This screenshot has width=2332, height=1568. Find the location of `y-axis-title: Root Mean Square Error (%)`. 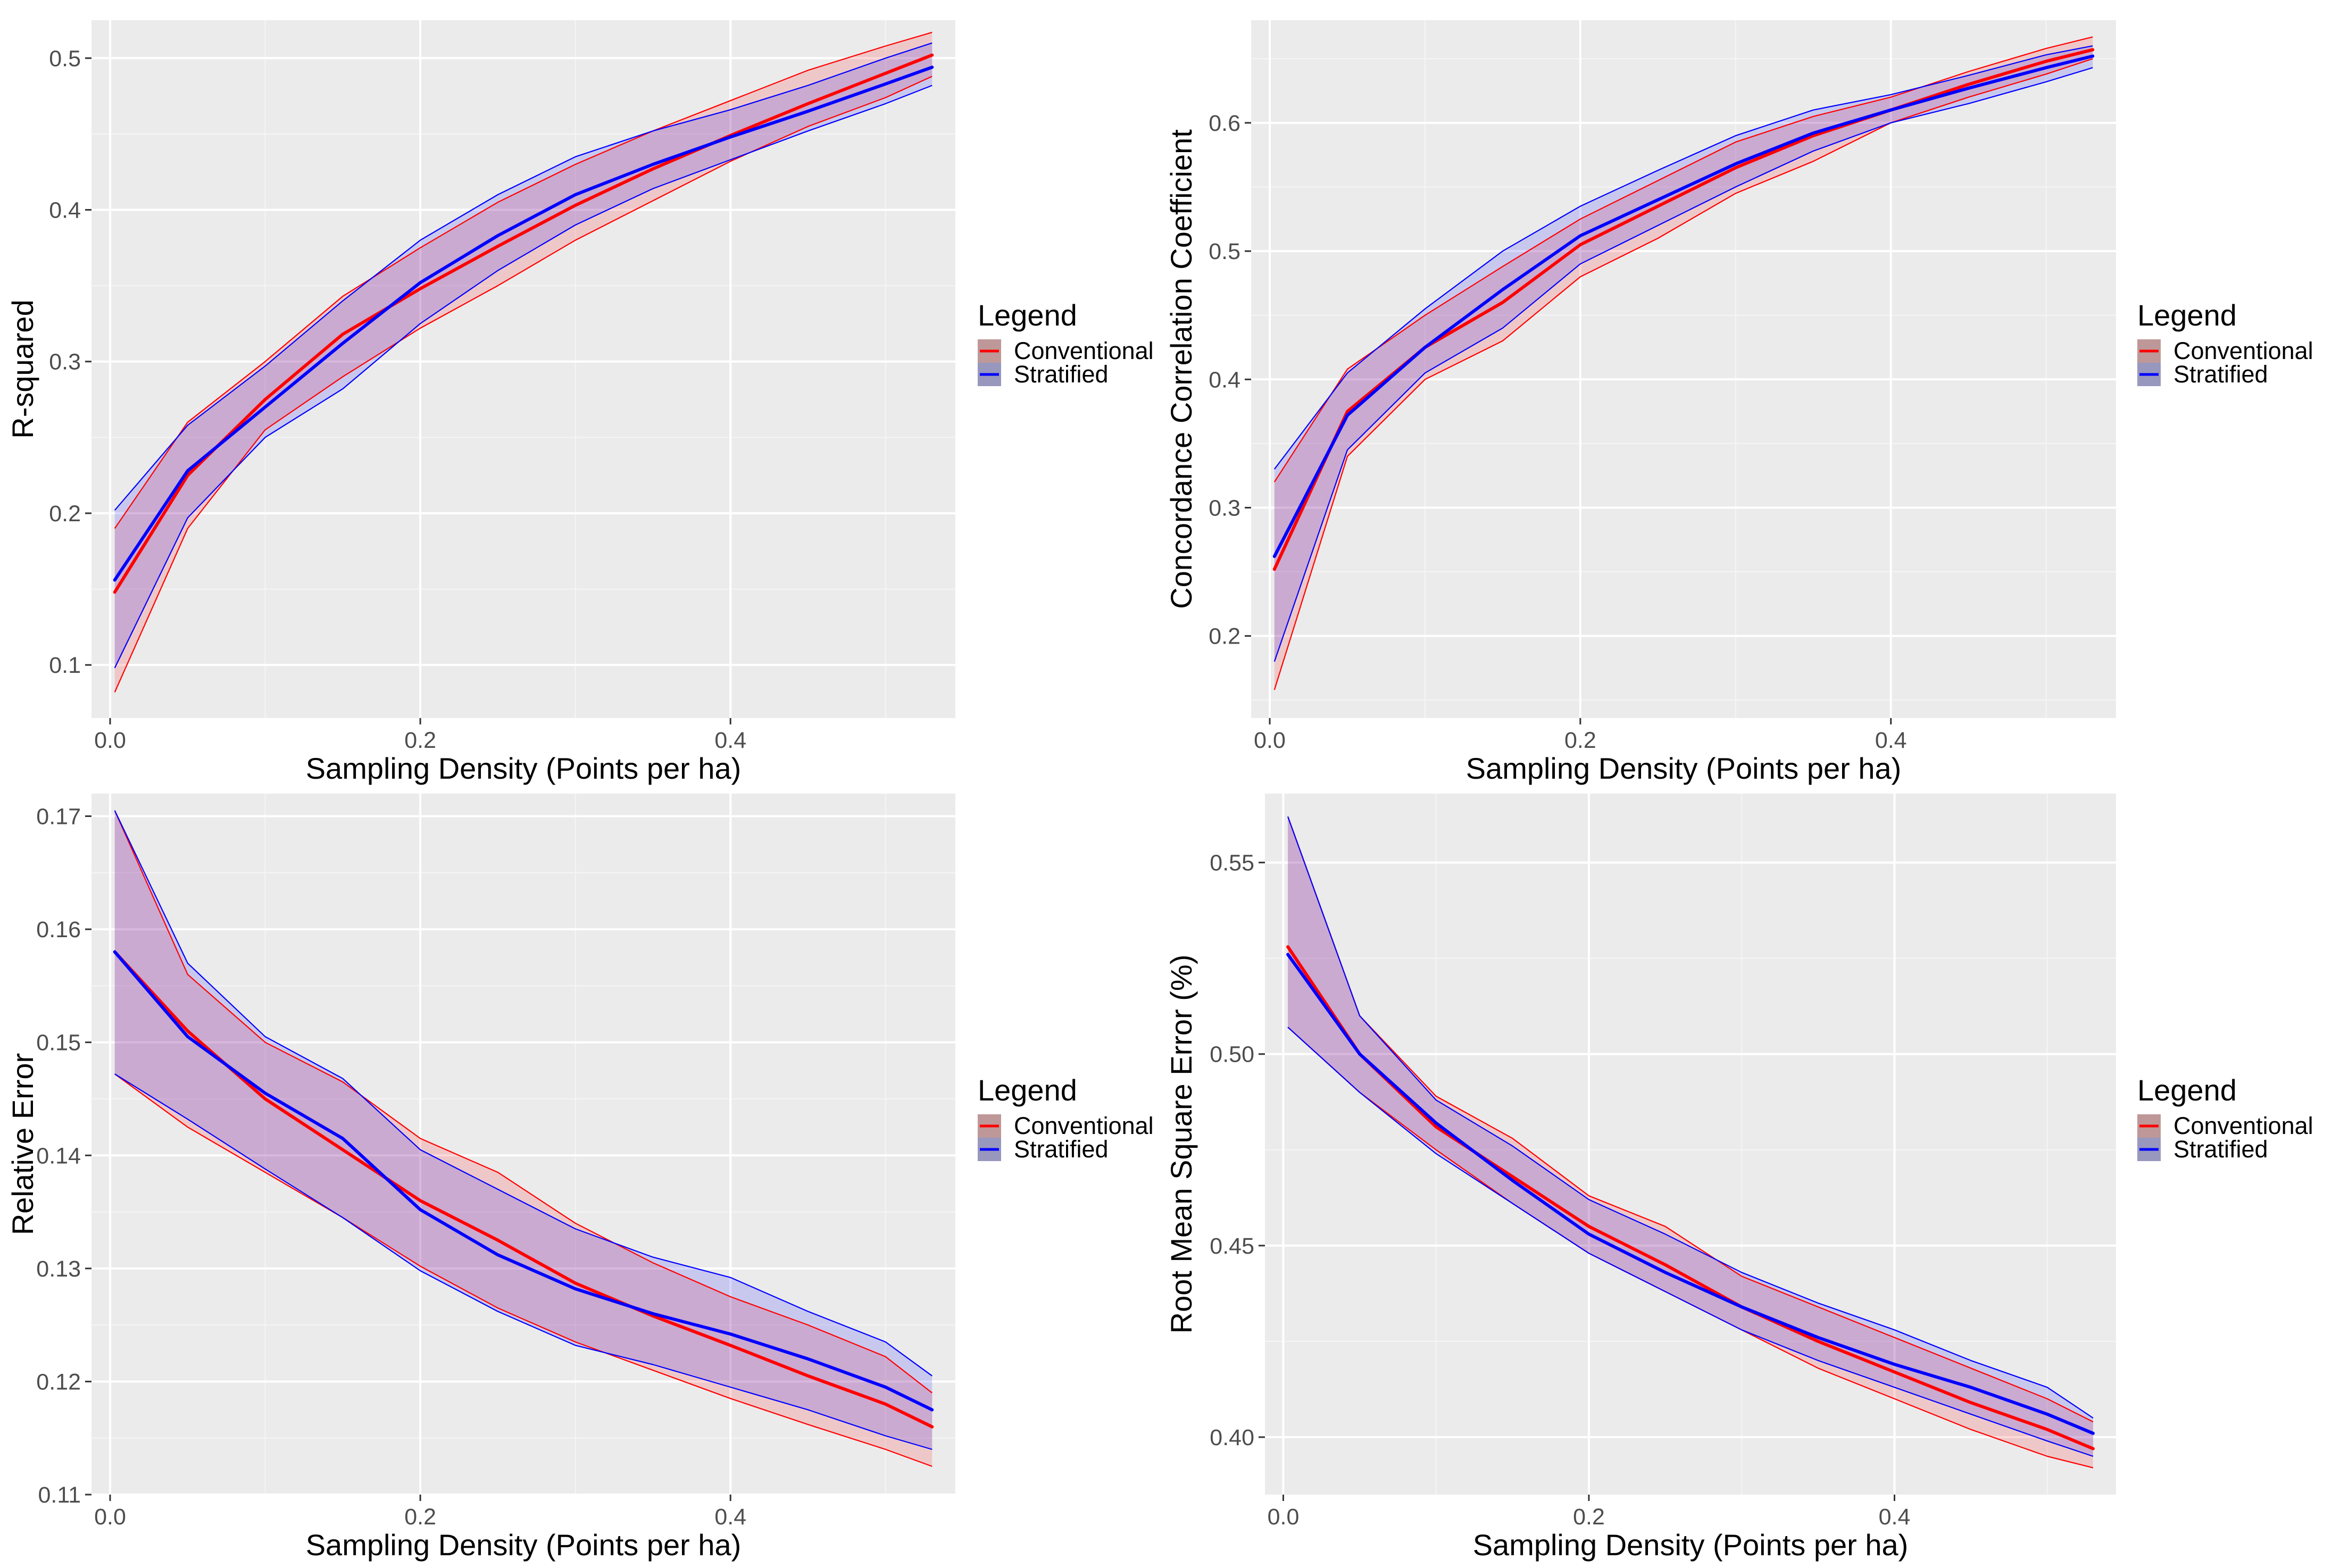

y-axis-title: Root Mean Square Error (%) is located at coordinates (1181, 1144).